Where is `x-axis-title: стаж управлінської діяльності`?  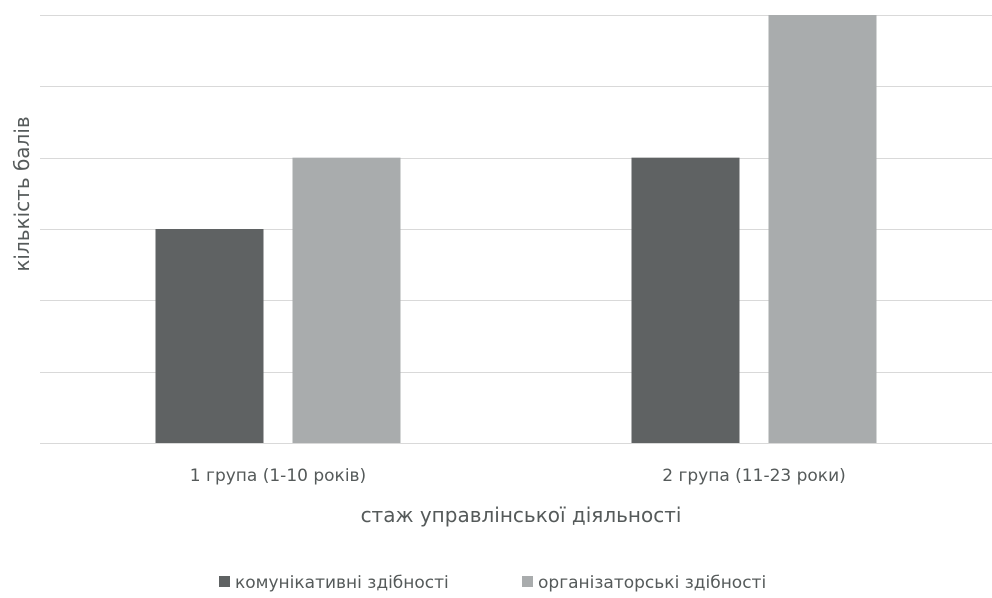 x-axis-title: стаж управлінської діяльності is located at coordinates (521, 515).